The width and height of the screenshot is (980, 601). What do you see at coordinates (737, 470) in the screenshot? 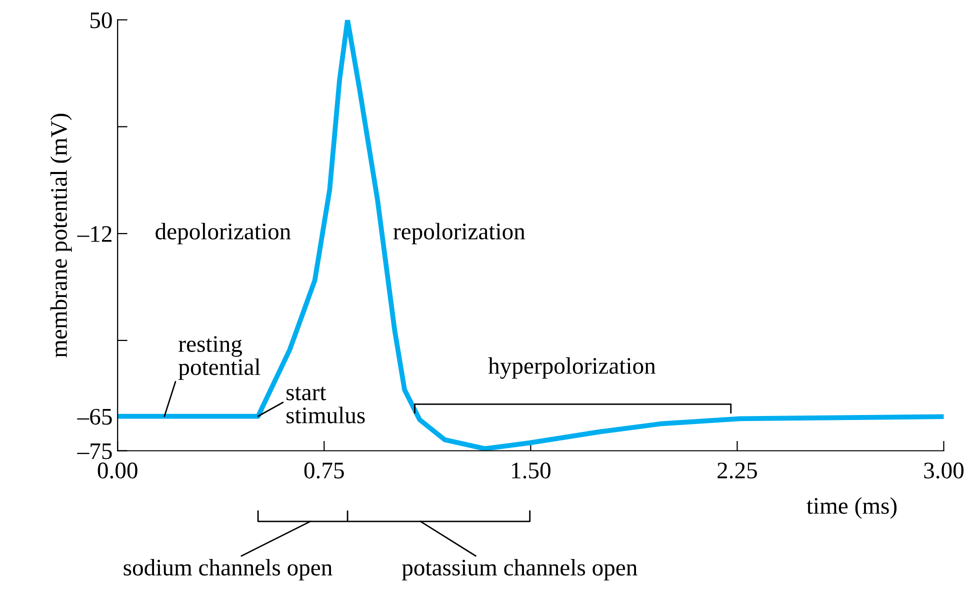
I see `x-tick-label: 2.25` at bounding box center [737, 470].